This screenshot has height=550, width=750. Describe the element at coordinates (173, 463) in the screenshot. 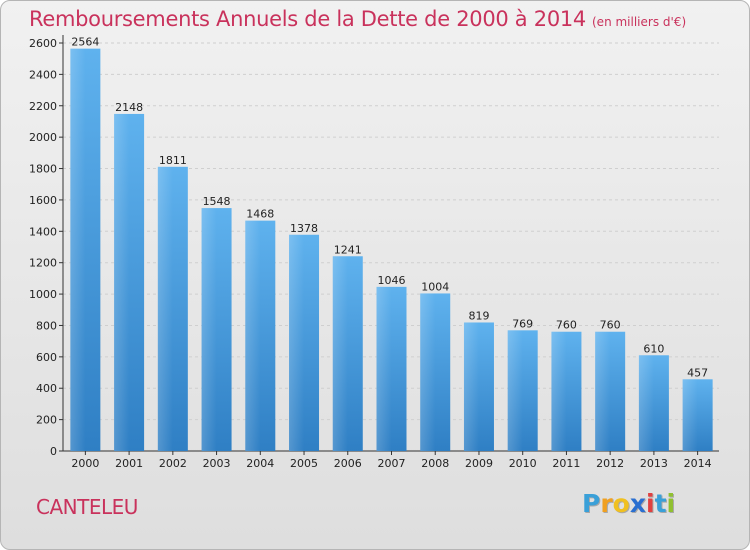

I see `x-tick-label: 2002` at that location.